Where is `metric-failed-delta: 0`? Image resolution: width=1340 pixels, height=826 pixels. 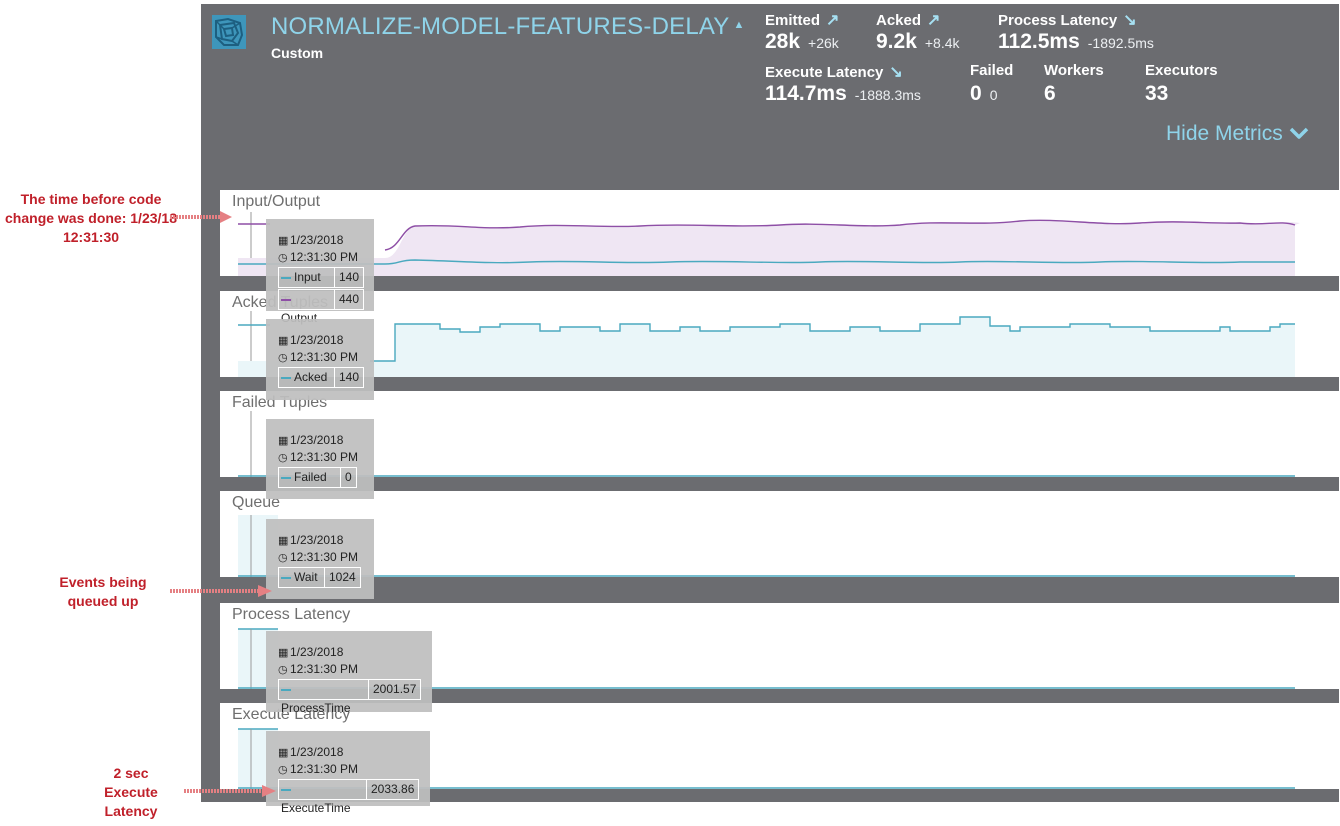 metric-failed-delta: 0 is located at coordinates (993, 95).